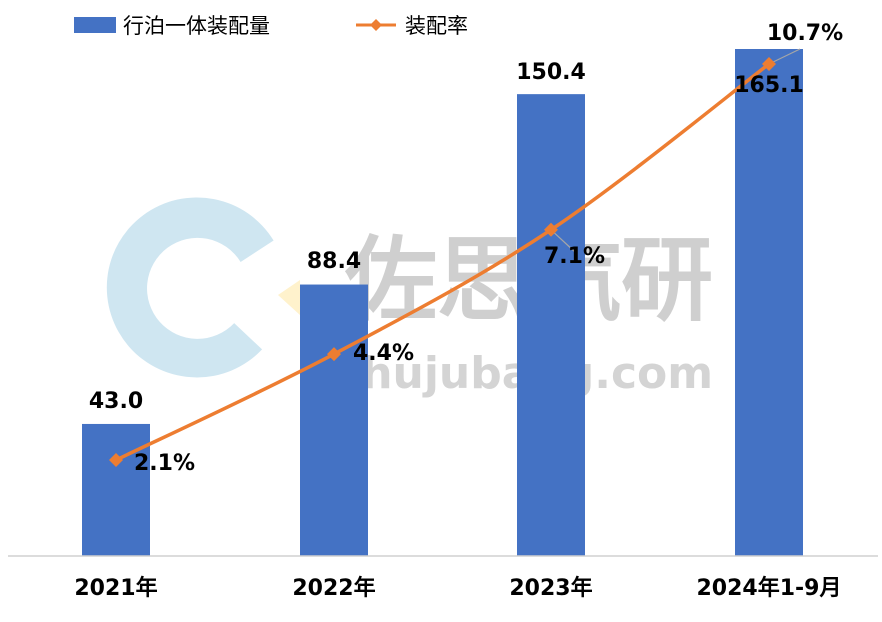 The image size is (882, 622). Describe the element at coordinates (551, 72) in the screenshot. I see `bar-value-label: 150.4` at that location.